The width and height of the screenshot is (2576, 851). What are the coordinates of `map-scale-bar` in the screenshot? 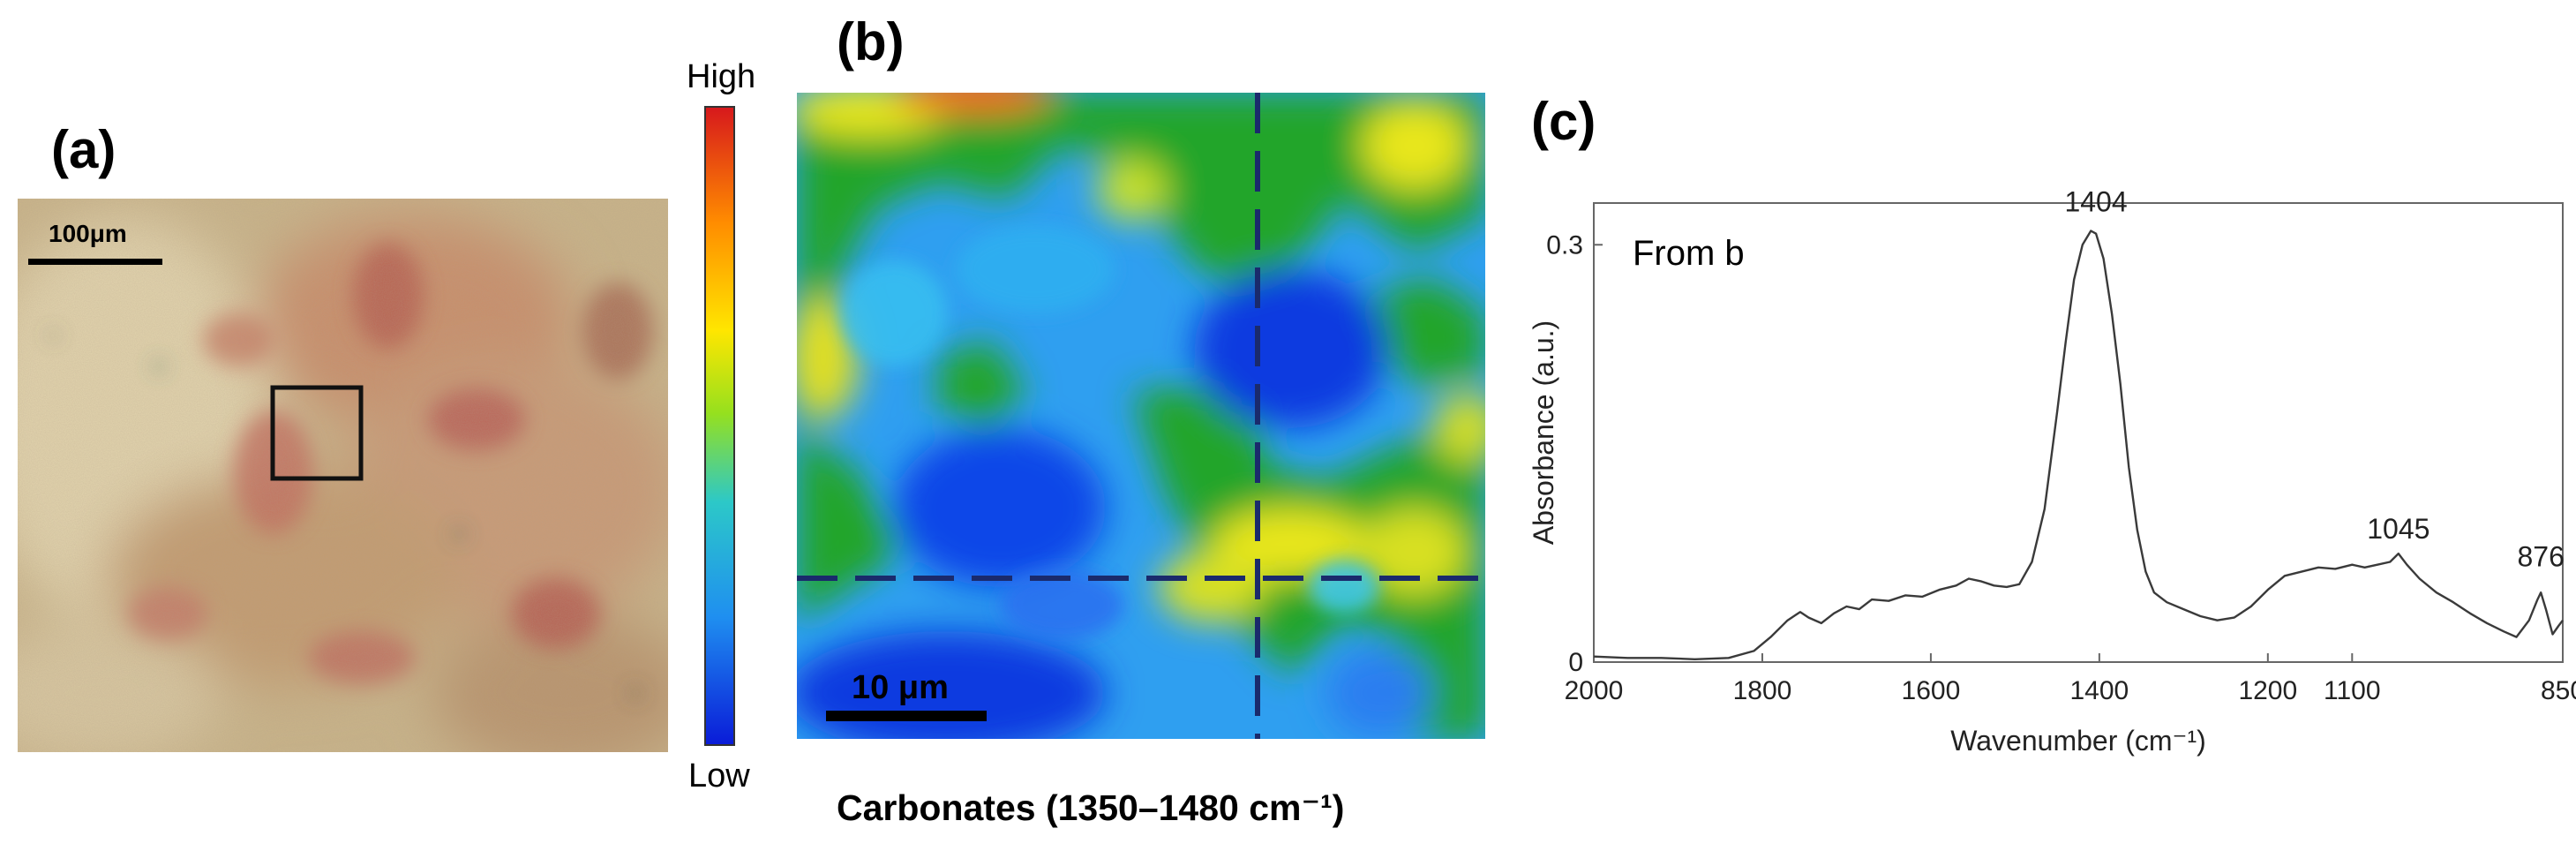 It's located at (906, 716).